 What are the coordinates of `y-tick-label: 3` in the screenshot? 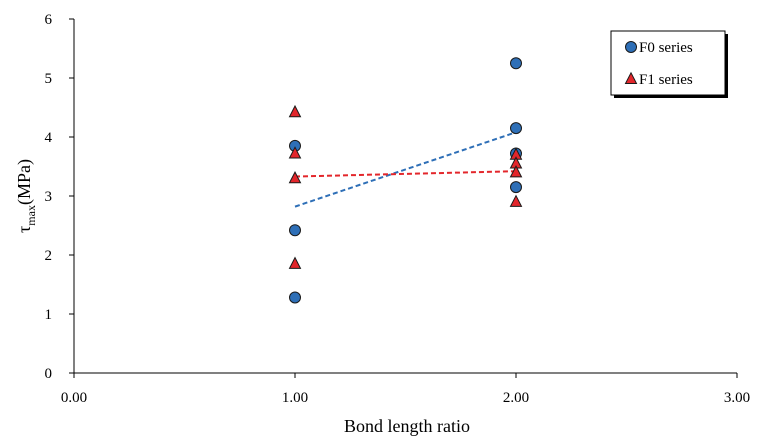 It's located at (49, 197).